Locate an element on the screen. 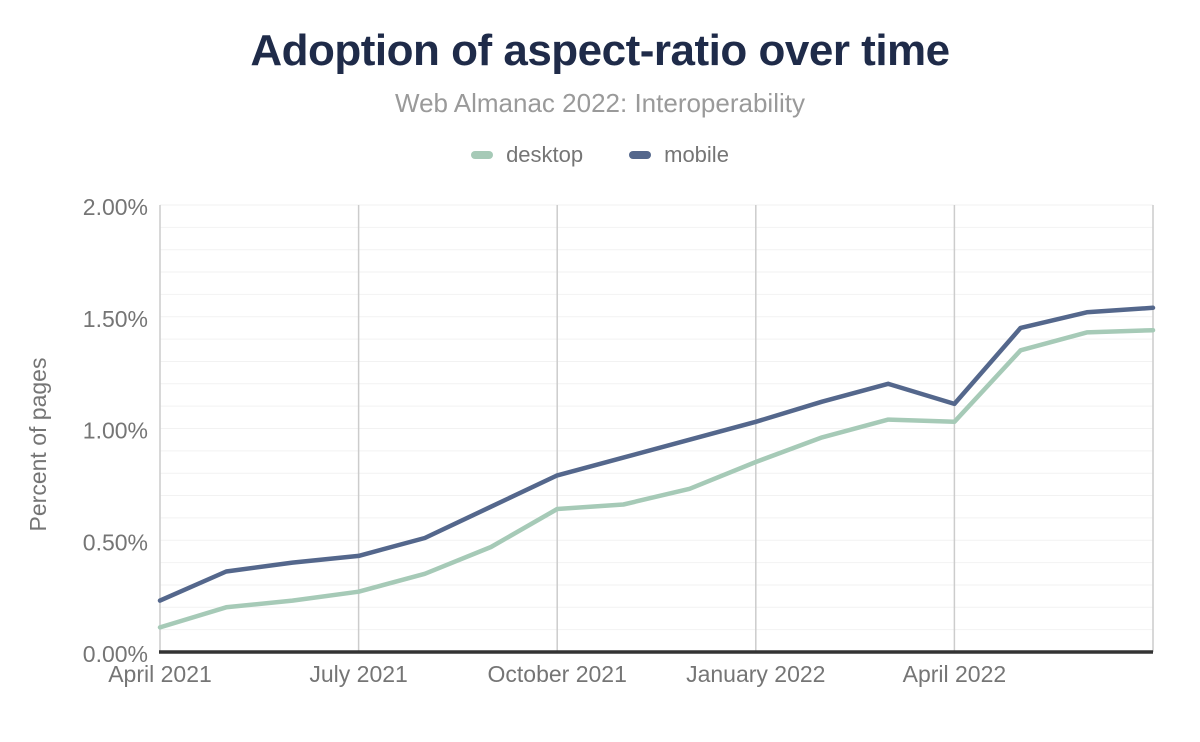  x-tick-label: April 2021 is located at coordinates (160, 674).